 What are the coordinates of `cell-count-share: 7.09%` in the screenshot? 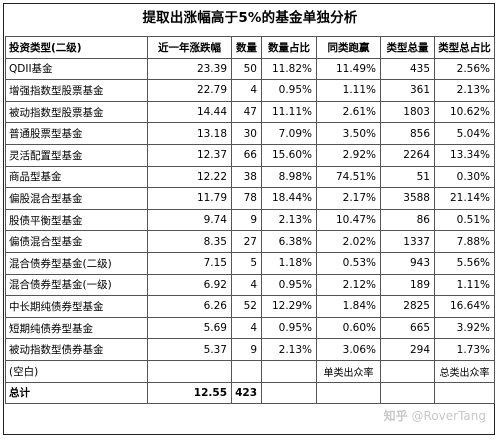 It's located at (289, 133).